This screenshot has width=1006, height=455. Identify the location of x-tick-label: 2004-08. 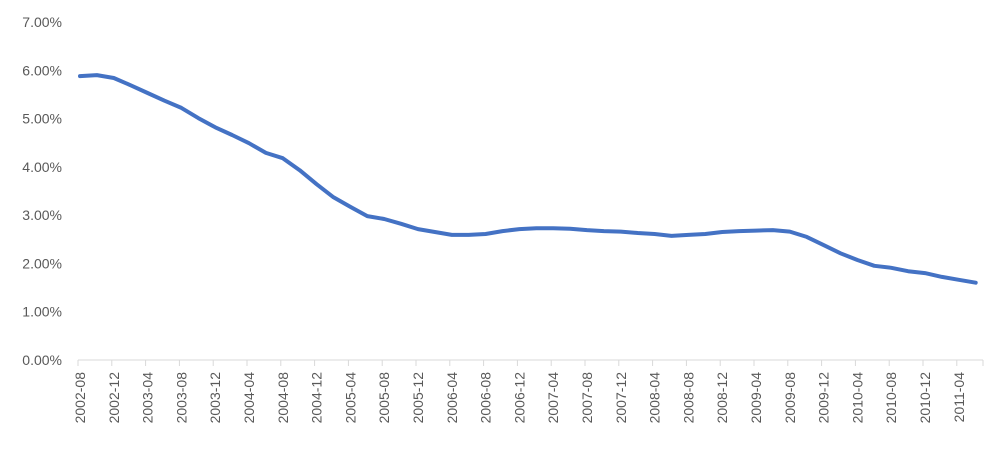
(283, 398).